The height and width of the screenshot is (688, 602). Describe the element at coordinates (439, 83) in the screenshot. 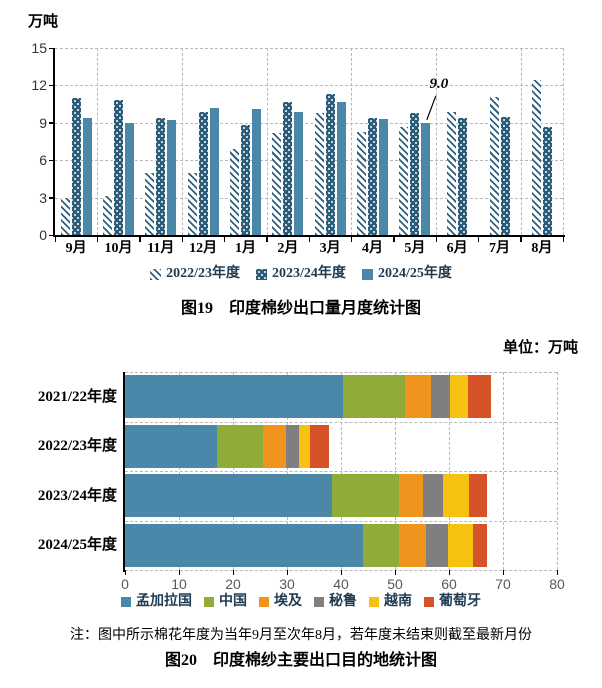

I see `annotation-label: 9.0` at that location.